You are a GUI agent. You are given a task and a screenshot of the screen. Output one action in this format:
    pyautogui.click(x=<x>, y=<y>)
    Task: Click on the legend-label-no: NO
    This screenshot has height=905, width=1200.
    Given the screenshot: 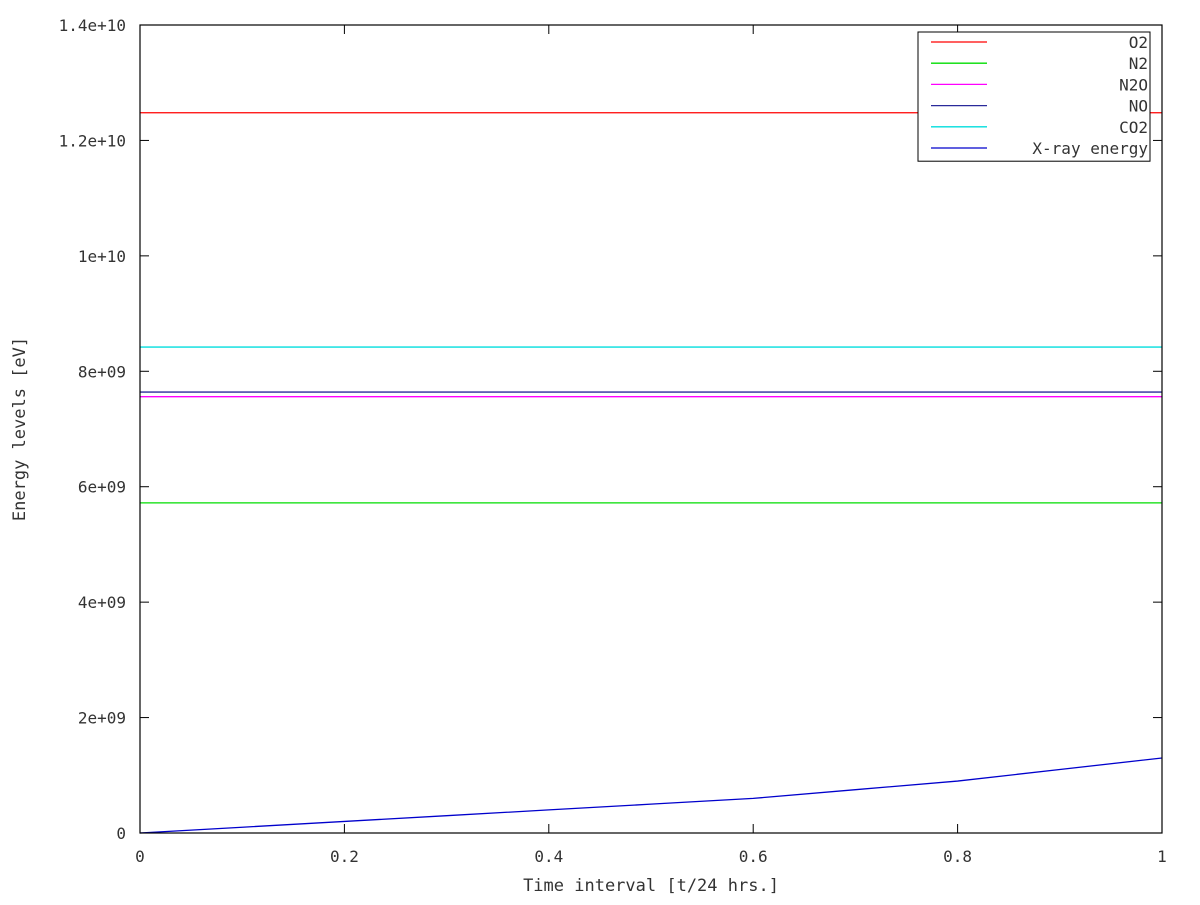 What is the action you would take?
    pyautogui.click(x=1138, y=106)
    